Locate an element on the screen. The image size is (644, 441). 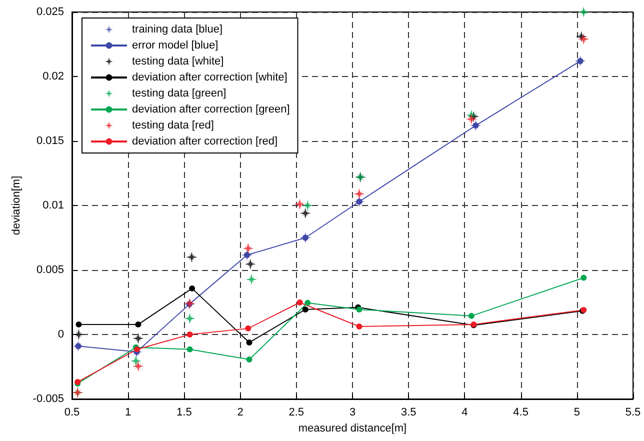
y-tick-label: 0.005 is located at coordinates (50, 270).